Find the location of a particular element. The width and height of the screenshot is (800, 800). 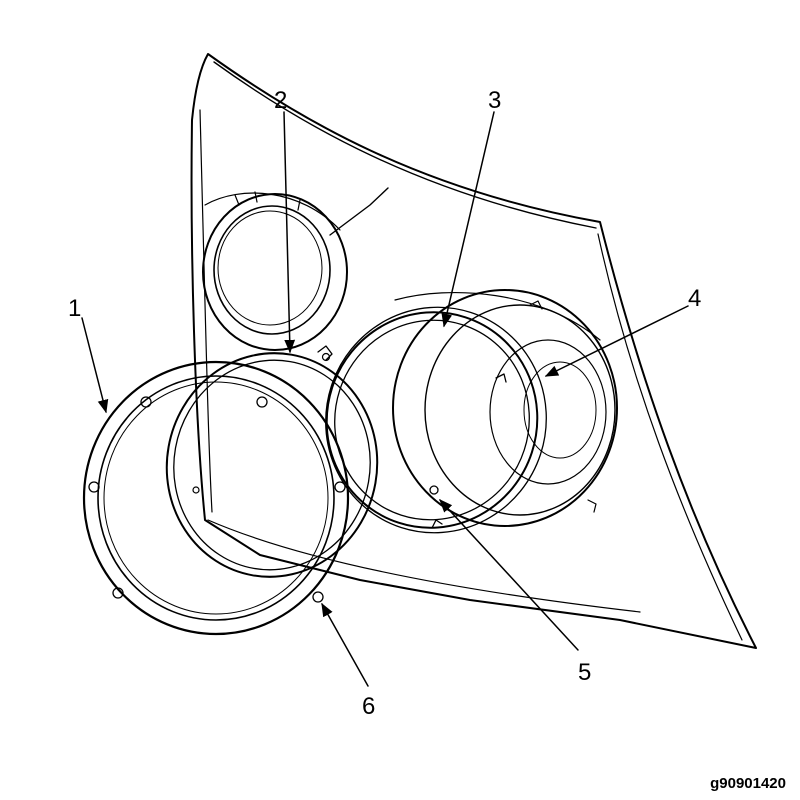

headlamp-bulb-ring is located at coordinates (436, 420).